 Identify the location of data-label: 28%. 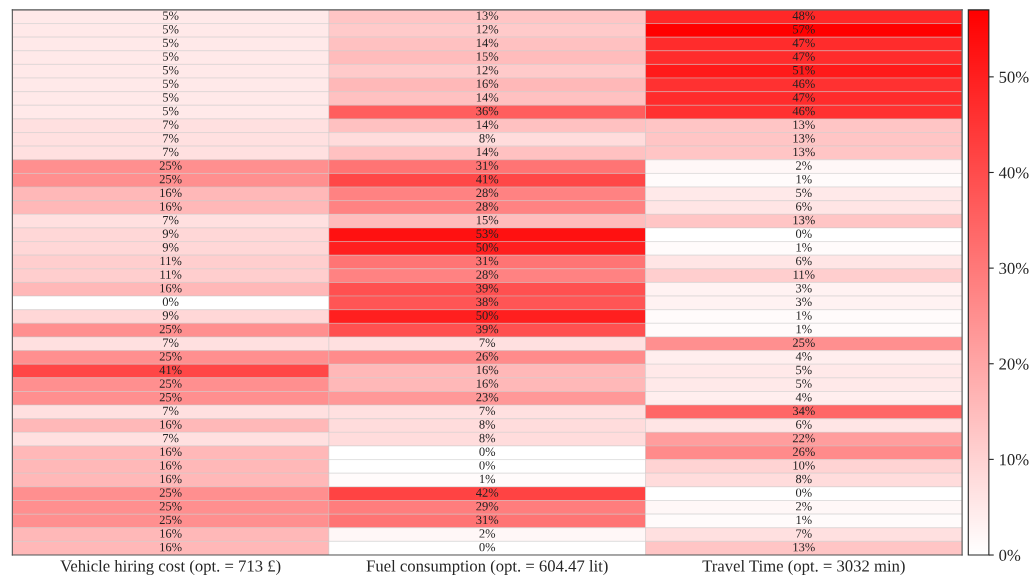
(487, 193).